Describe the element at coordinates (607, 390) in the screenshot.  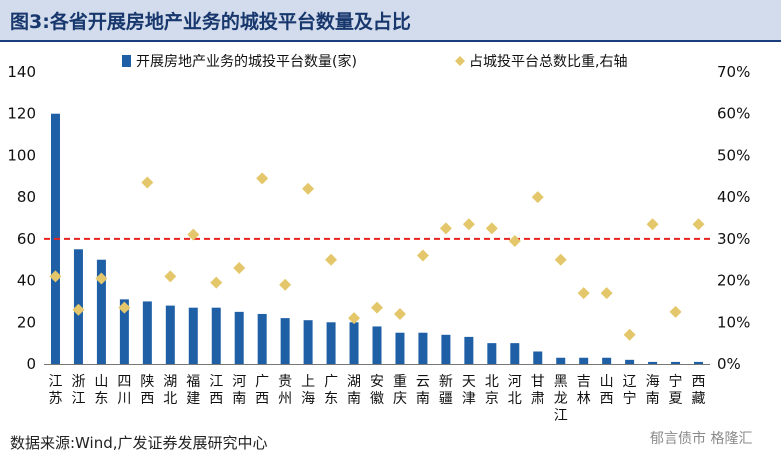
I see `x-tick-label: 山西` at that location.